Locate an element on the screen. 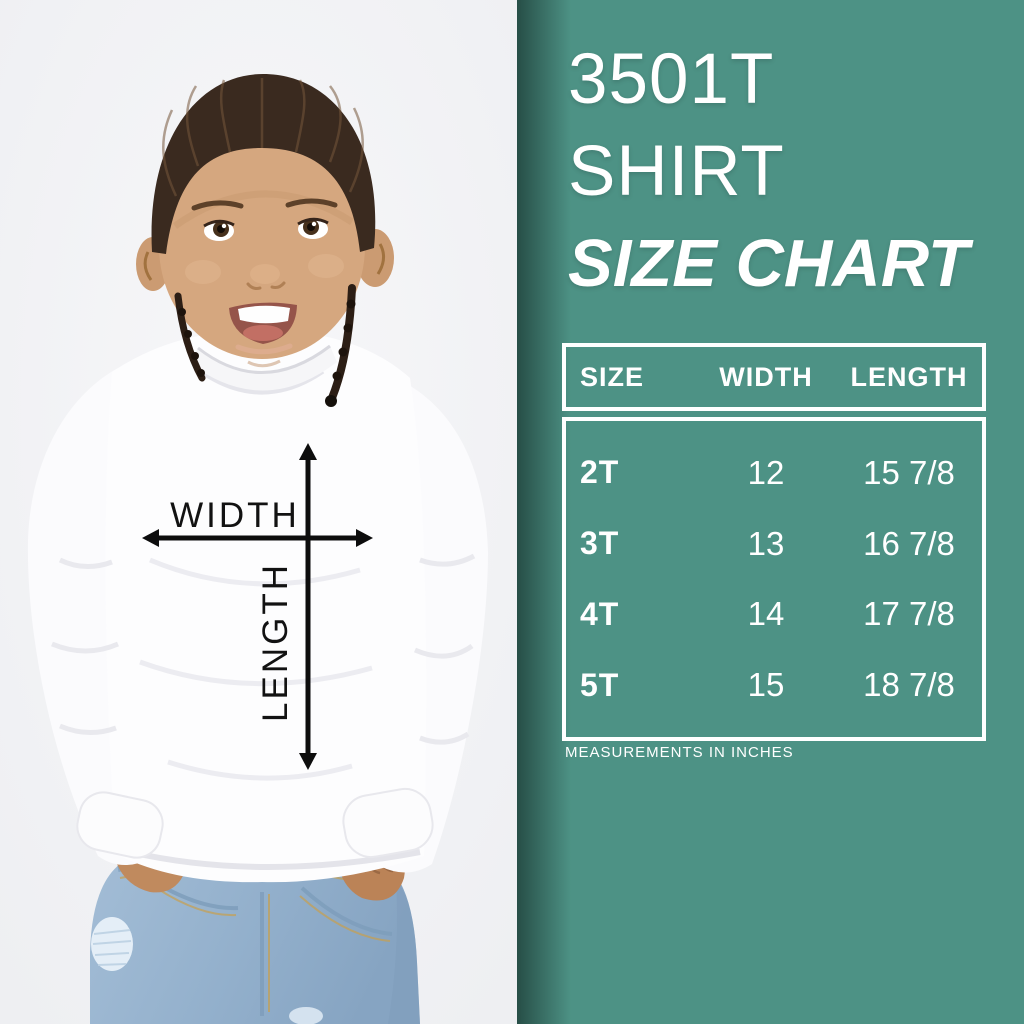 The image size is (1024, 1024). table-row: 5T 15 18 7/8 is located at coordinates (774, 685).